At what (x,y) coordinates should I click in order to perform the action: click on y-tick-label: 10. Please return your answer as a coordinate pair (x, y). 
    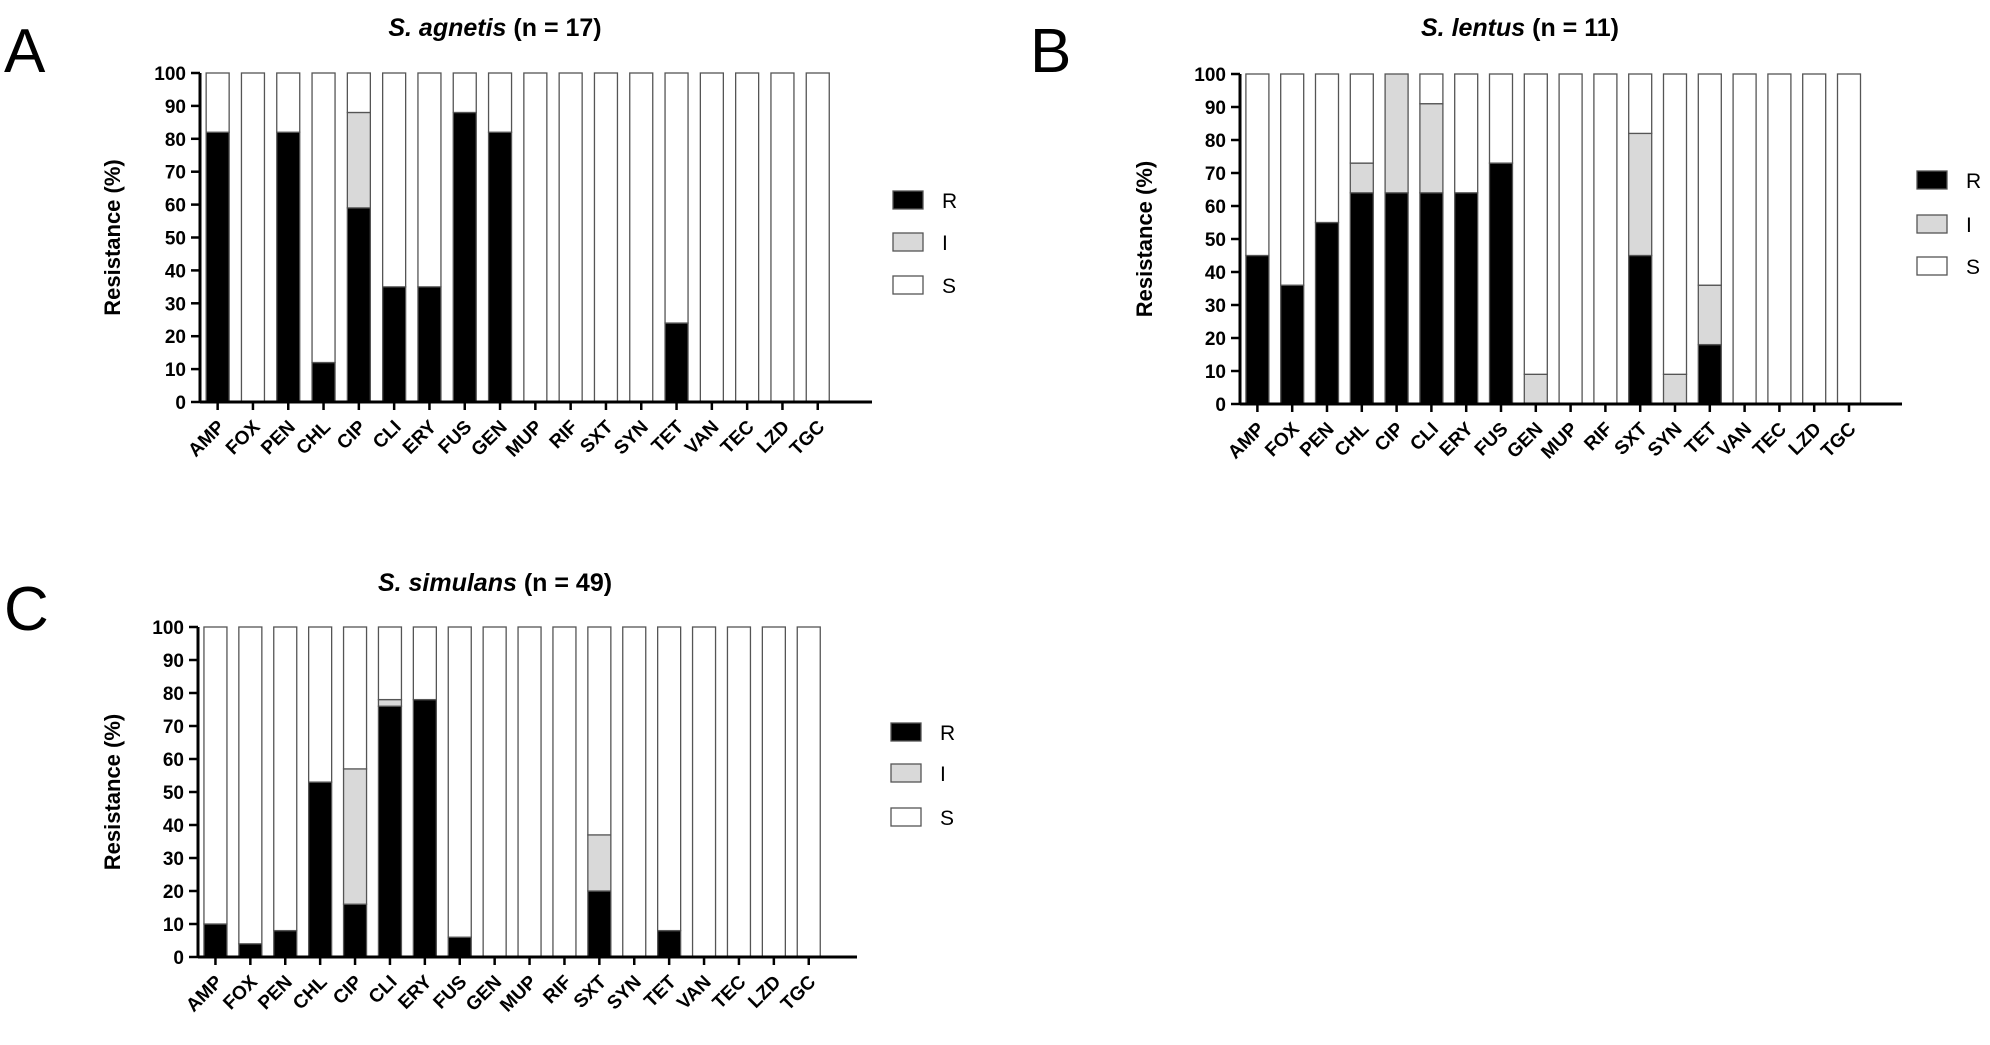
    Looking at the image, I should click on (173, 925).